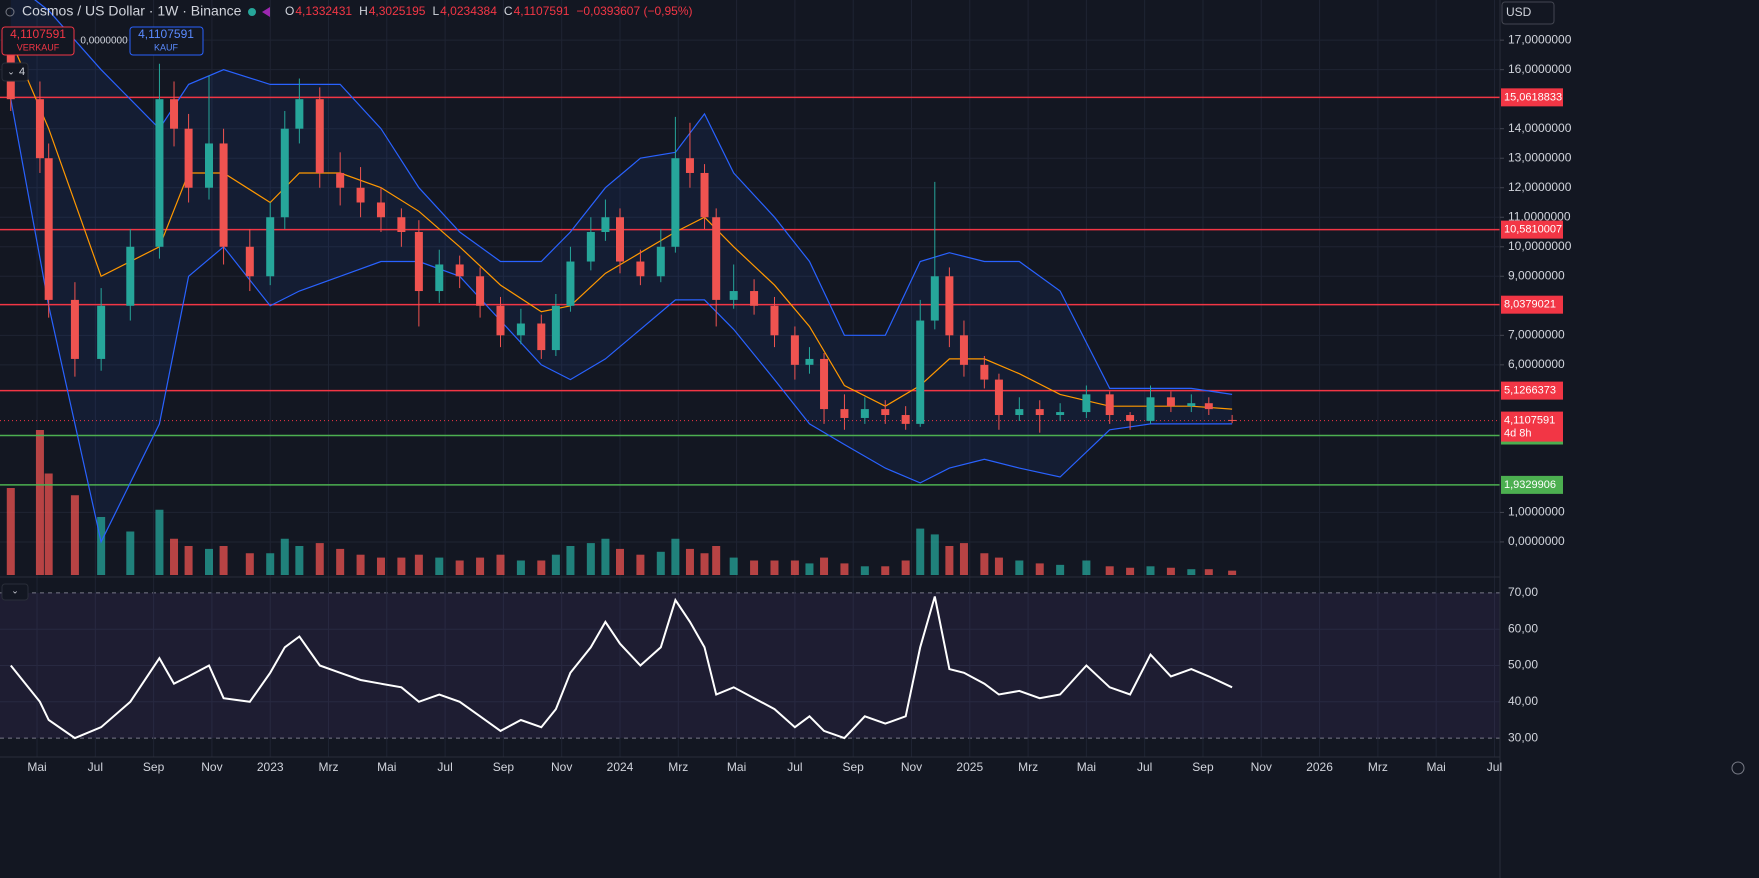 This screenshot has height=878, width=1759. What do you see at coordinates (1540, 157) in the screenshot?
I see `y-tick-label: 13,0000000` at bounding box center [1540, 157].